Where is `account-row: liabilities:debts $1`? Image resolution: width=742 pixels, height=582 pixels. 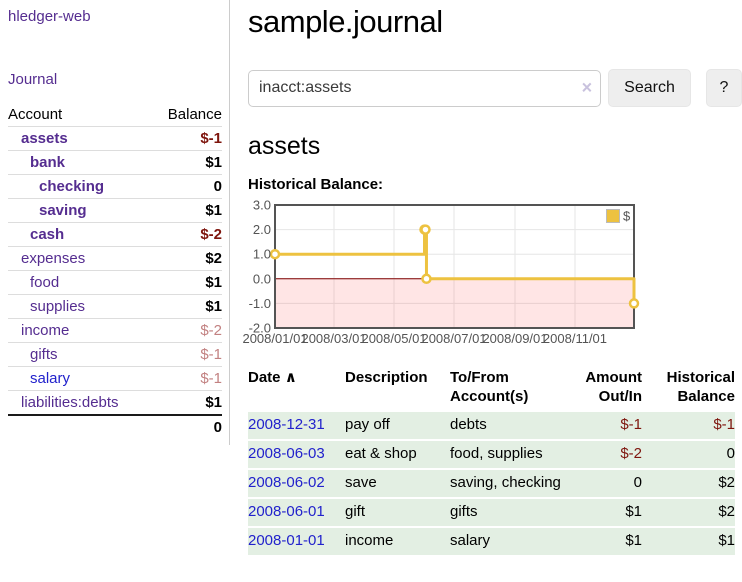 account-row: liabilities:debts $1 is located at coordinates (115, 402).